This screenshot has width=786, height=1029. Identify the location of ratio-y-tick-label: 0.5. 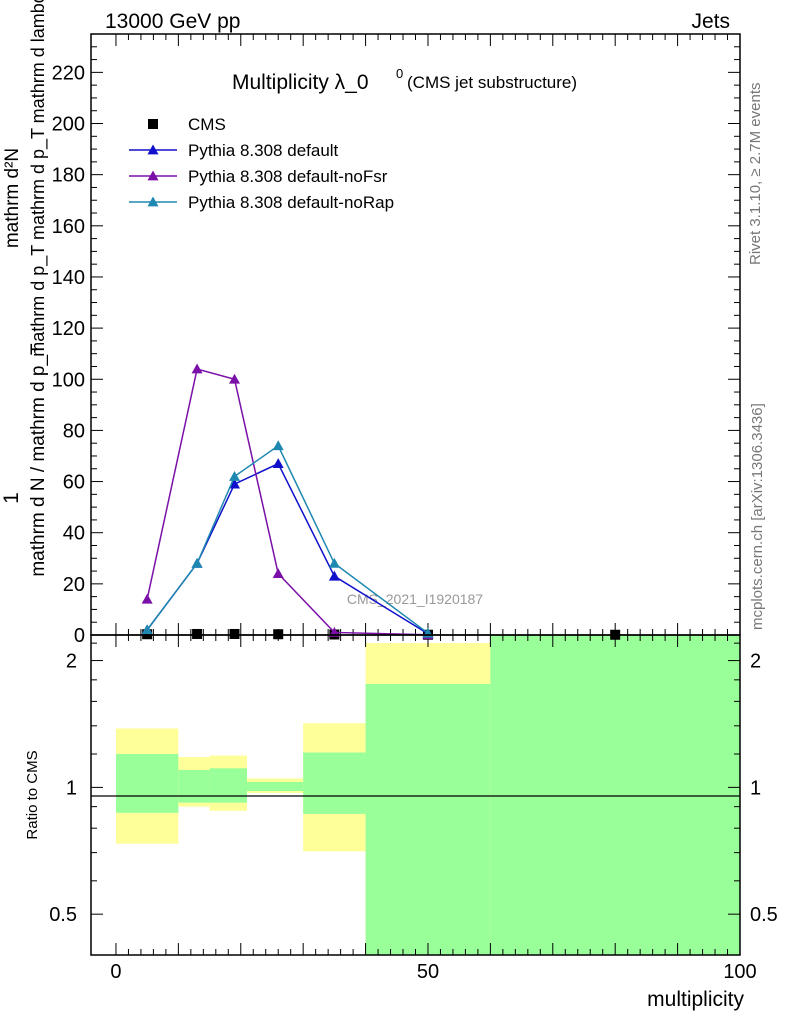
(63, 915).